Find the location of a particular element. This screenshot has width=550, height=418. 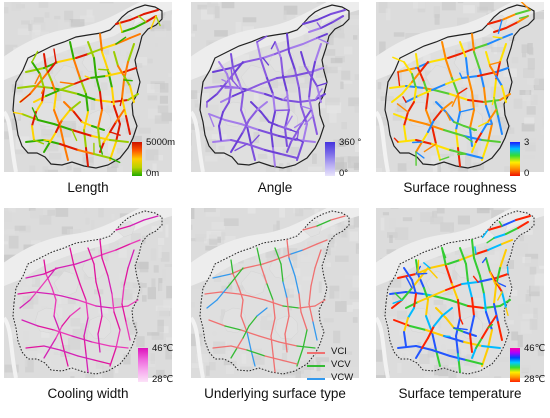

length-caption: Length is located at coordinates (88, 187).